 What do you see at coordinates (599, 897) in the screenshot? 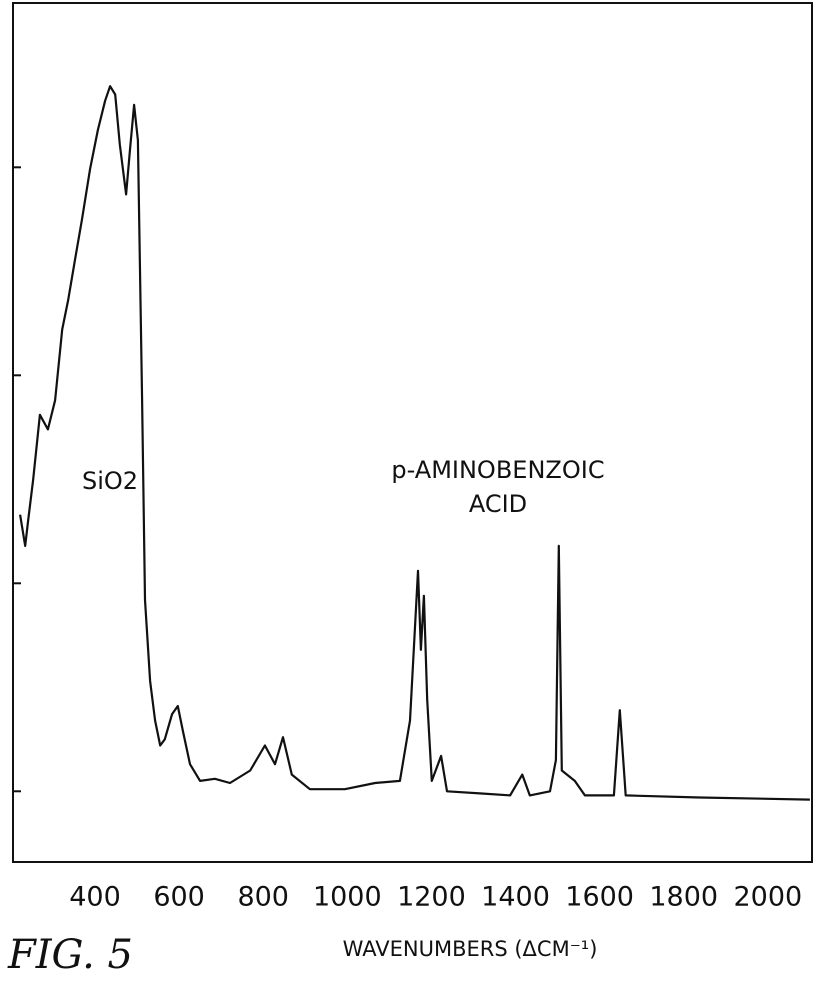
I see `x-tick-label: 1600` at bounding box center [599, 897].